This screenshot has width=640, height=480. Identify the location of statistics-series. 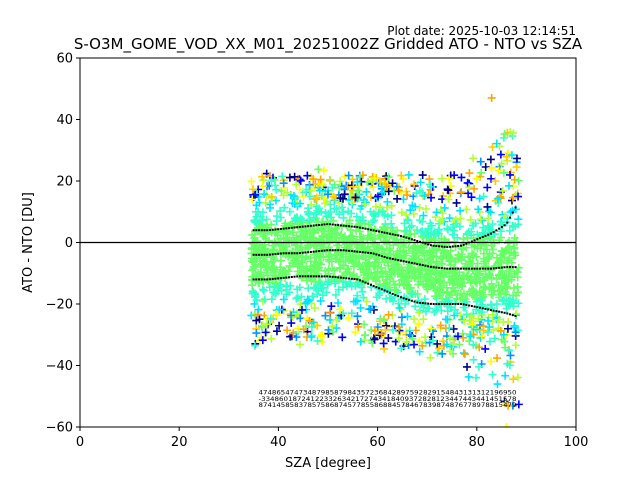
(384, 261).